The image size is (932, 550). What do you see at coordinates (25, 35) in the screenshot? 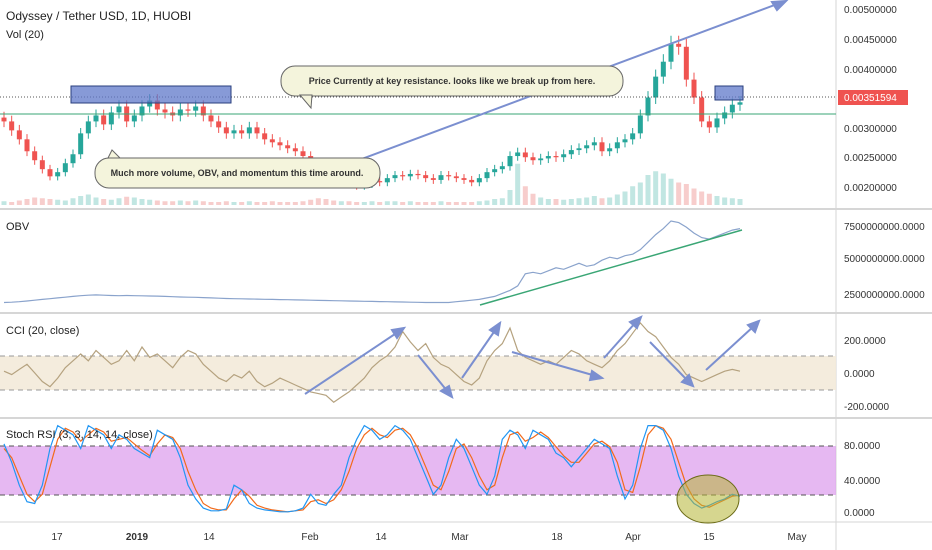
I see `volume-label: Vol (20)` at bounding box center [25, 35].